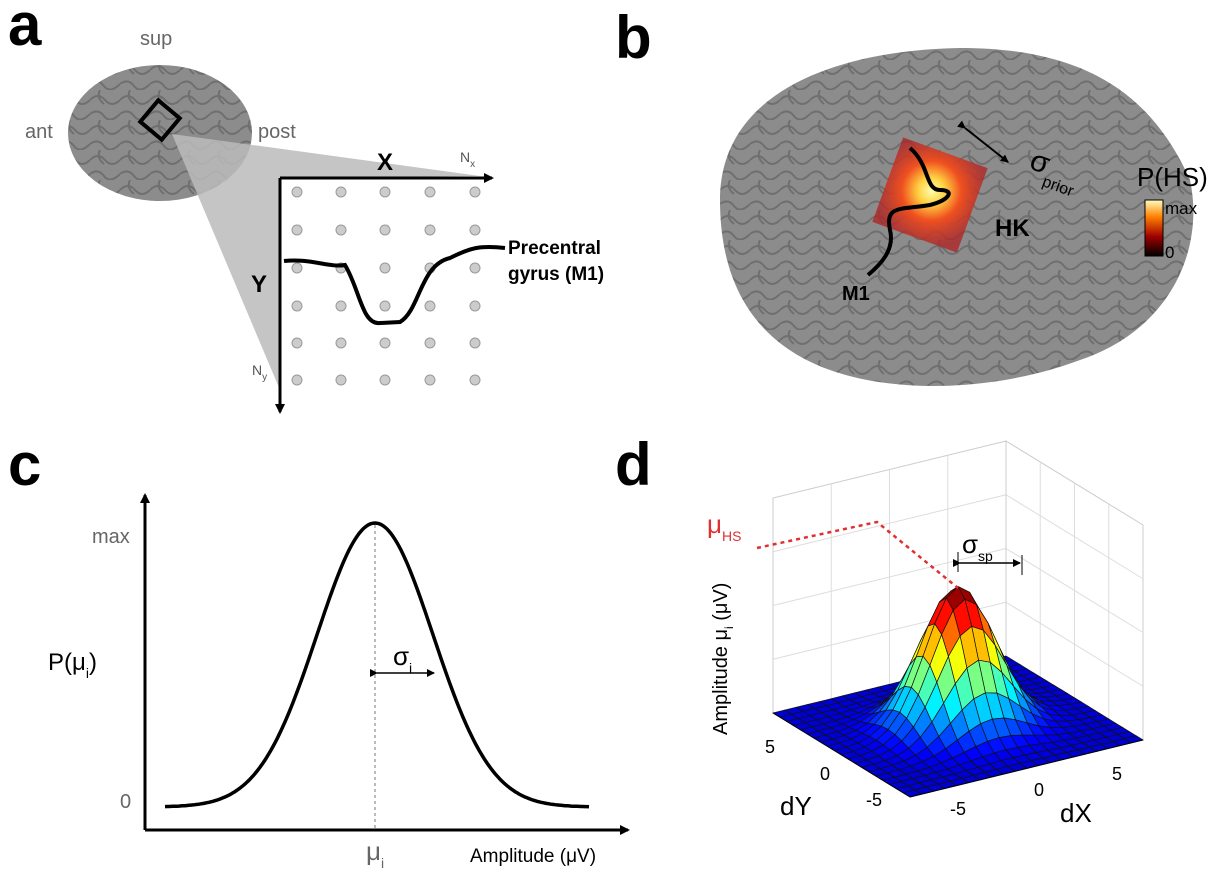  I want to click on colorbar-title: P(HS), so click(1172, 177).